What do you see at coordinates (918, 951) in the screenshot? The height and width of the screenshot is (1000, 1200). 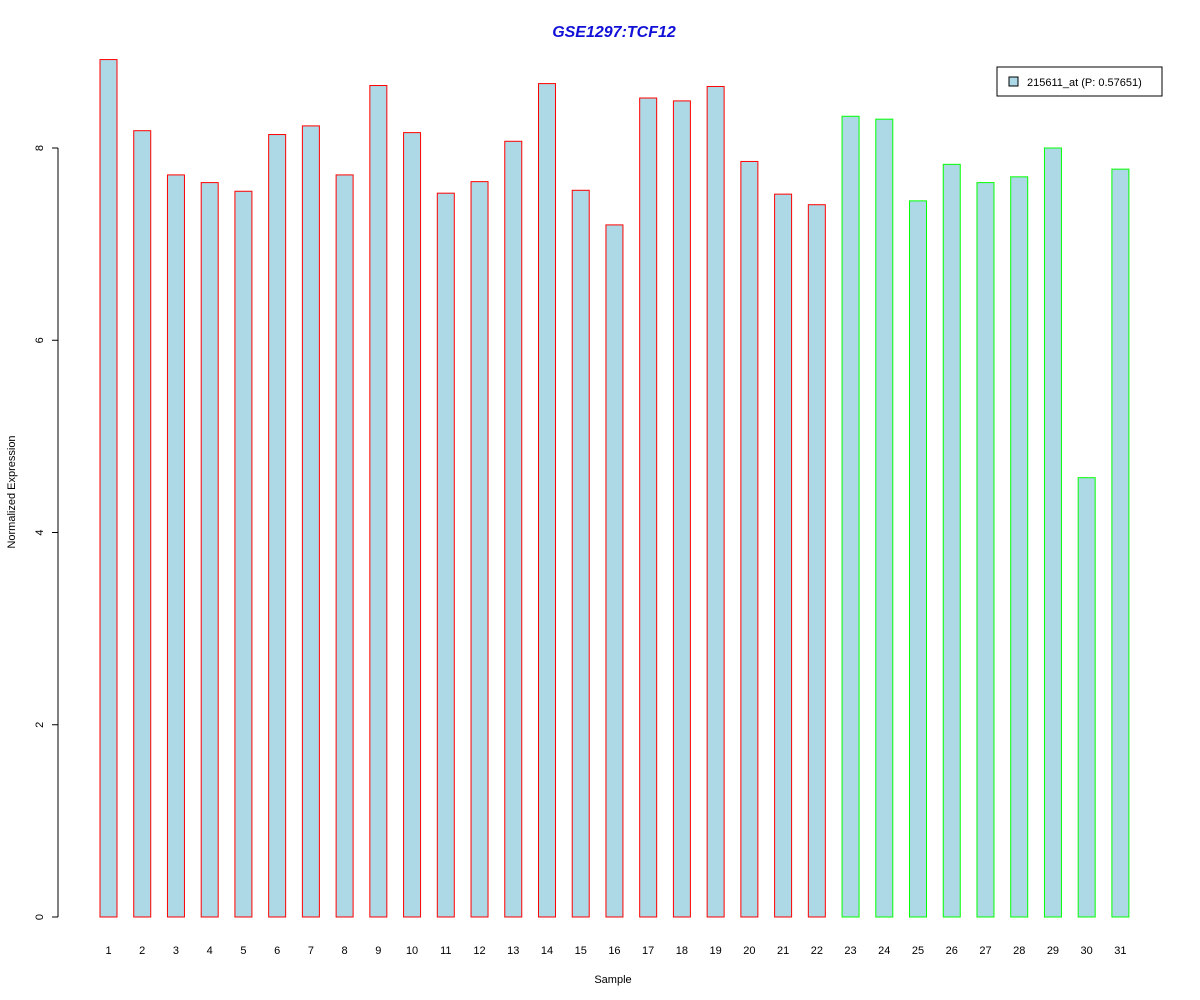 I see `x-tick-label: 25` at bounding box center [918, 951].